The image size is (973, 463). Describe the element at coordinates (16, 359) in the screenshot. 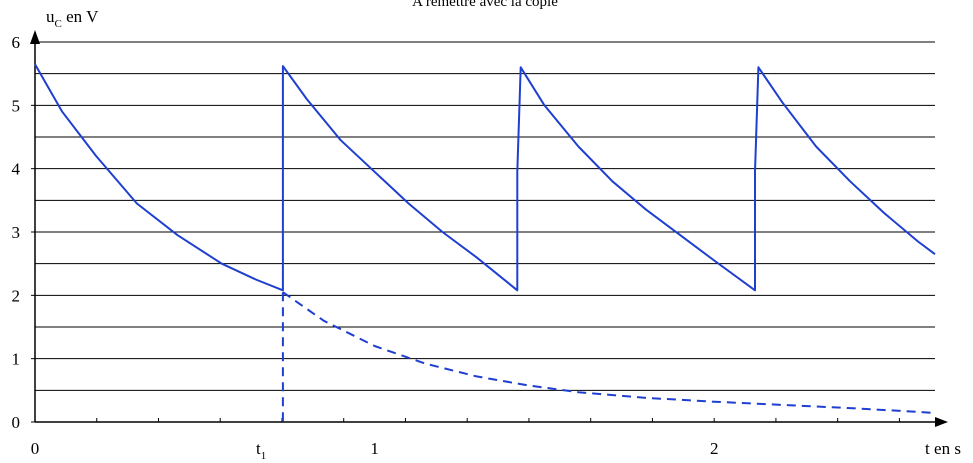

I see `y-tick-label: 1` at that location.